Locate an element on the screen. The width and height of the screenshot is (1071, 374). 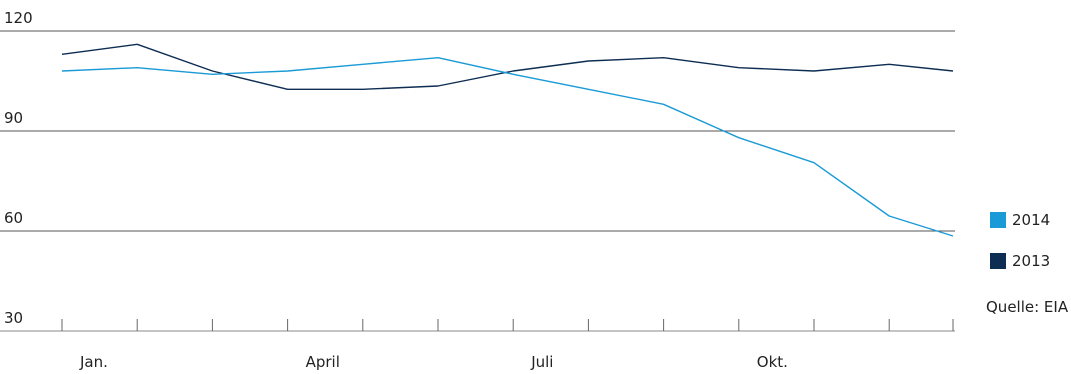
x-tick-label-9: Okt. is located at coordinates (772, 362).